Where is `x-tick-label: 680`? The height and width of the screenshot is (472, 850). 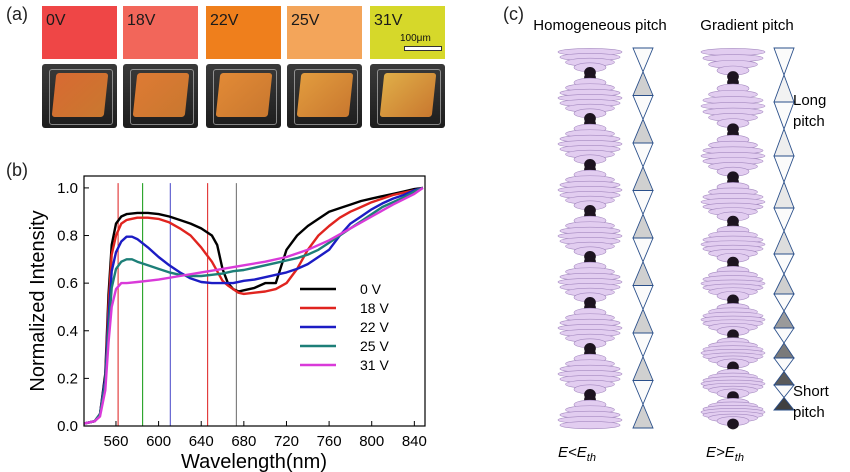 x-tick-label: 680 is located at coordinates (243, 441).